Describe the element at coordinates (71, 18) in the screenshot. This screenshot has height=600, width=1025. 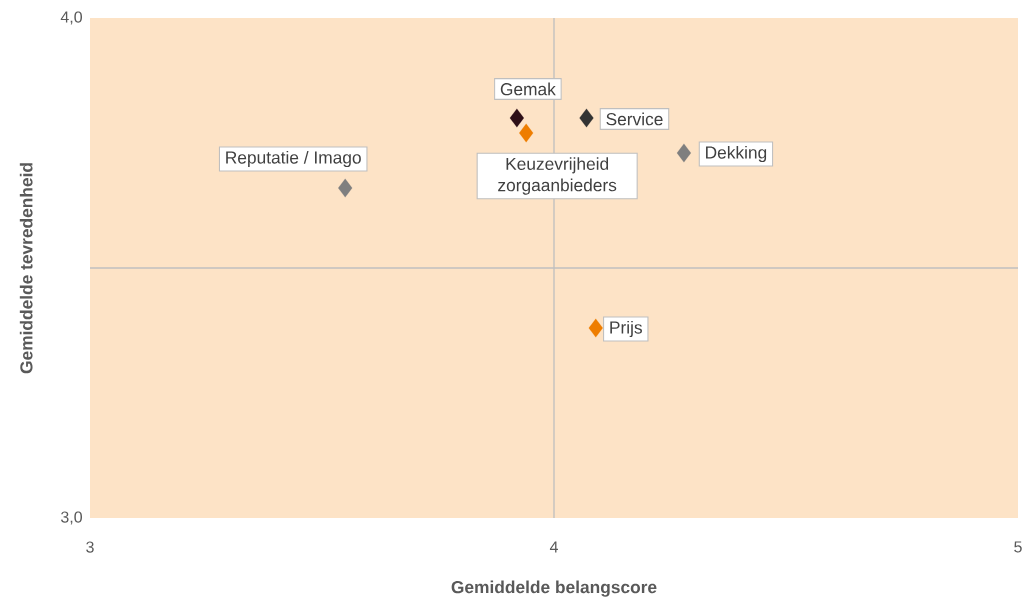
I see `y-tick-label: 4,0` at that location.